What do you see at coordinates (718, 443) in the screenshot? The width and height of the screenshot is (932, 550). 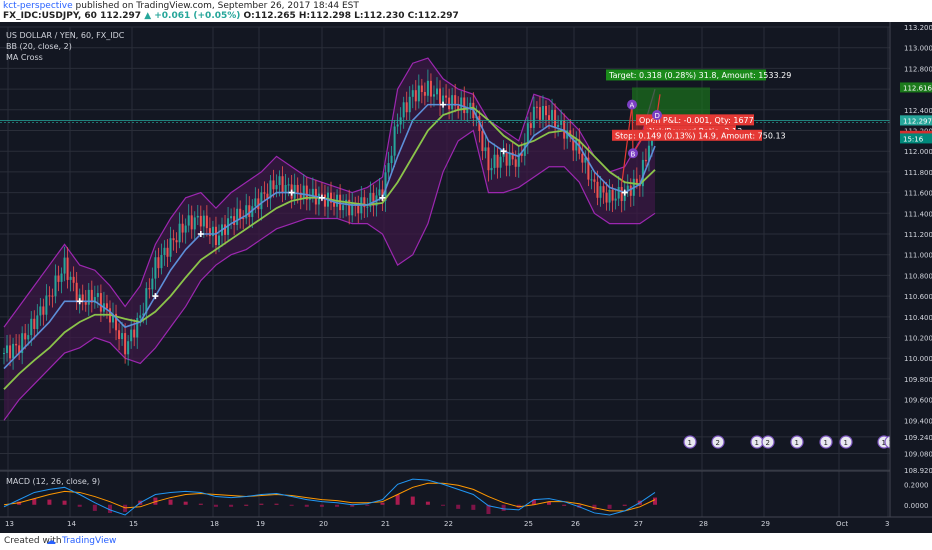 I see `event-badge-count: 2` at bounding box center [718, 443].